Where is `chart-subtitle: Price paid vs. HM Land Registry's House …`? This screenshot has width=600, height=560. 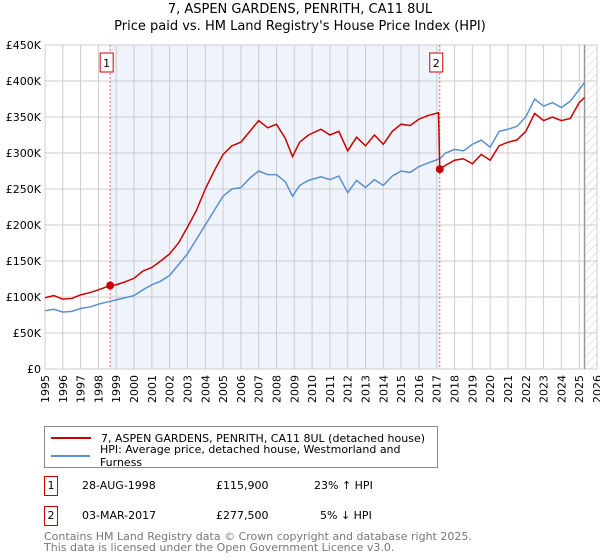
chart-subtitle: Price paid vs. HM Land Registry's House … is located at coordinates (300, 26).